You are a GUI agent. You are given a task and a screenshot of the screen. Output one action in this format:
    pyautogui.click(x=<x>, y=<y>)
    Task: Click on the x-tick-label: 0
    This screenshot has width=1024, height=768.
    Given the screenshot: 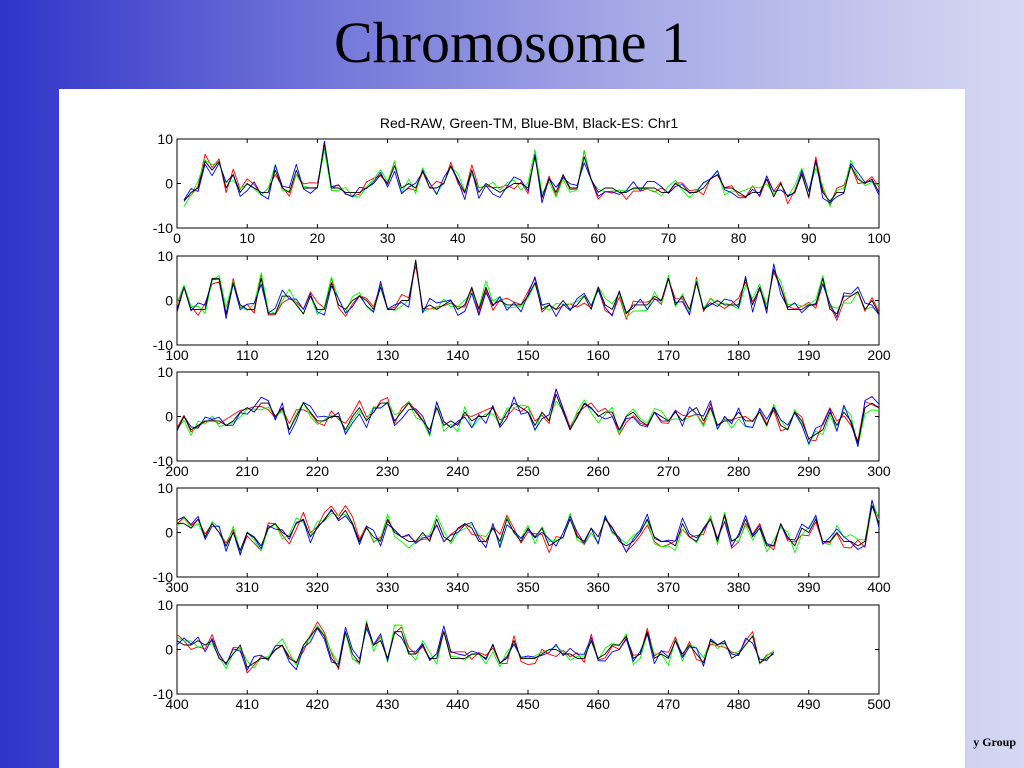 What is the action you would take?
    pyautogui.click(x=177, y=238)
    